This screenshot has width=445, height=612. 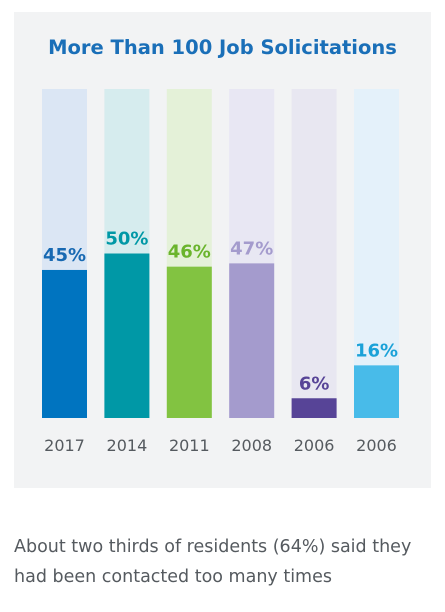 I want to click on x-tick-label-2: 2011, so click(x=189, y=445).